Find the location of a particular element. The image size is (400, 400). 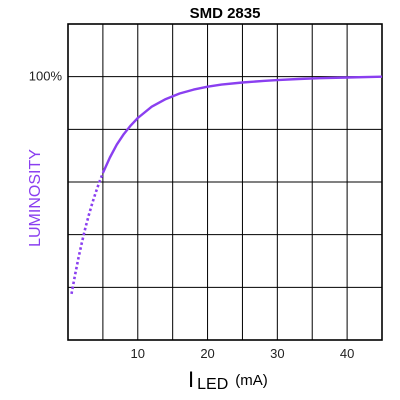

x-tick-labels: 10 20 30 40 is located at coordinates (243, 353).